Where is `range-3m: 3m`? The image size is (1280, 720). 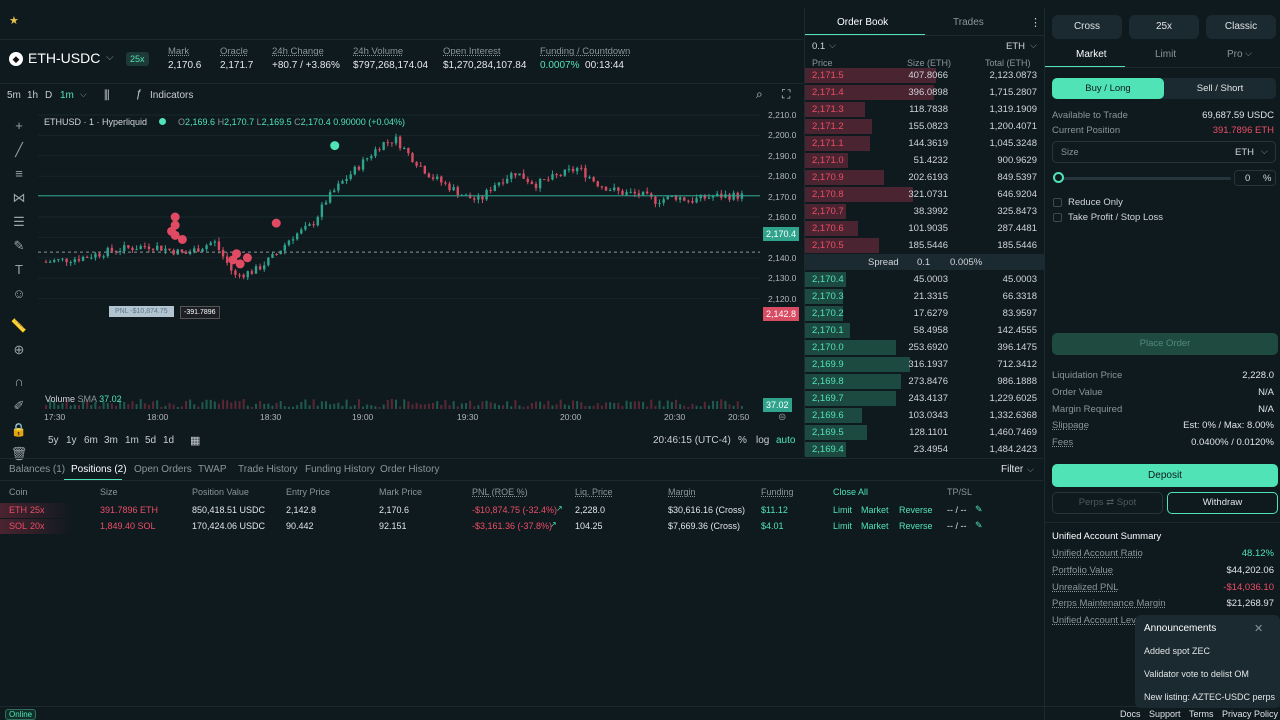 range-3m: 3m is located at coordinates (111, 440).